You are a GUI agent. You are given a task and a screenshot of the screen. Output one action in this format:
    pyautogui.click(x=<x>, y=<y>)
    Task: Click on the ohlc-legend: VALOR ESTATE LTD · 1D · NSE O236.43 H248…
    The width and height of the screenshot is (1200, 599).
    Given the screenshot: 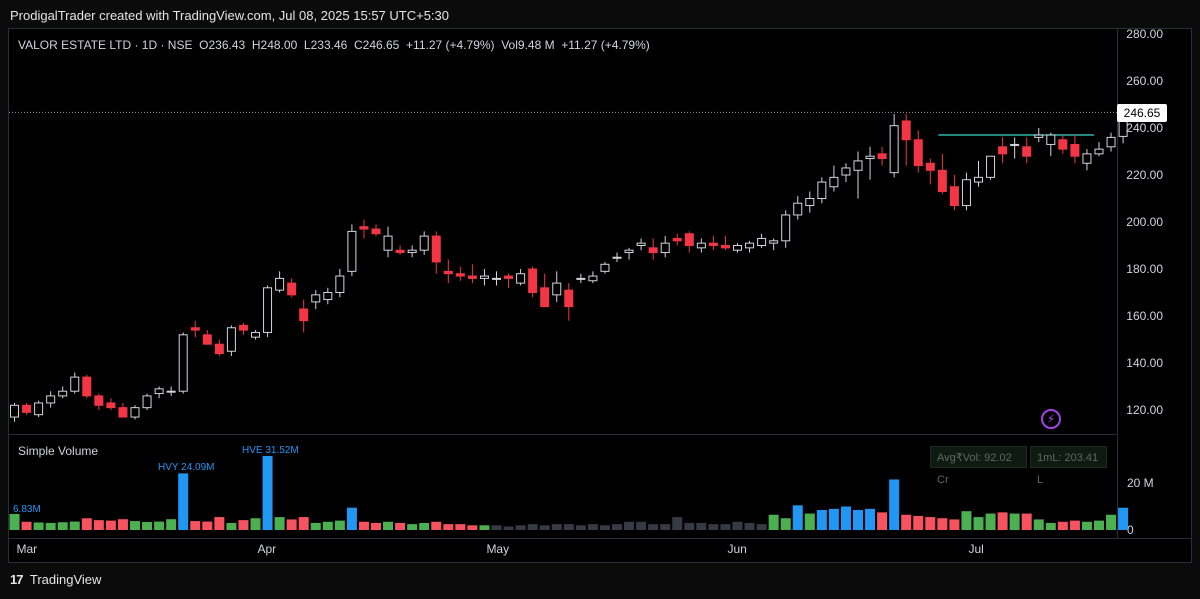 What is the action you would take?
    pyautogui.click(x=334, y=45)
    